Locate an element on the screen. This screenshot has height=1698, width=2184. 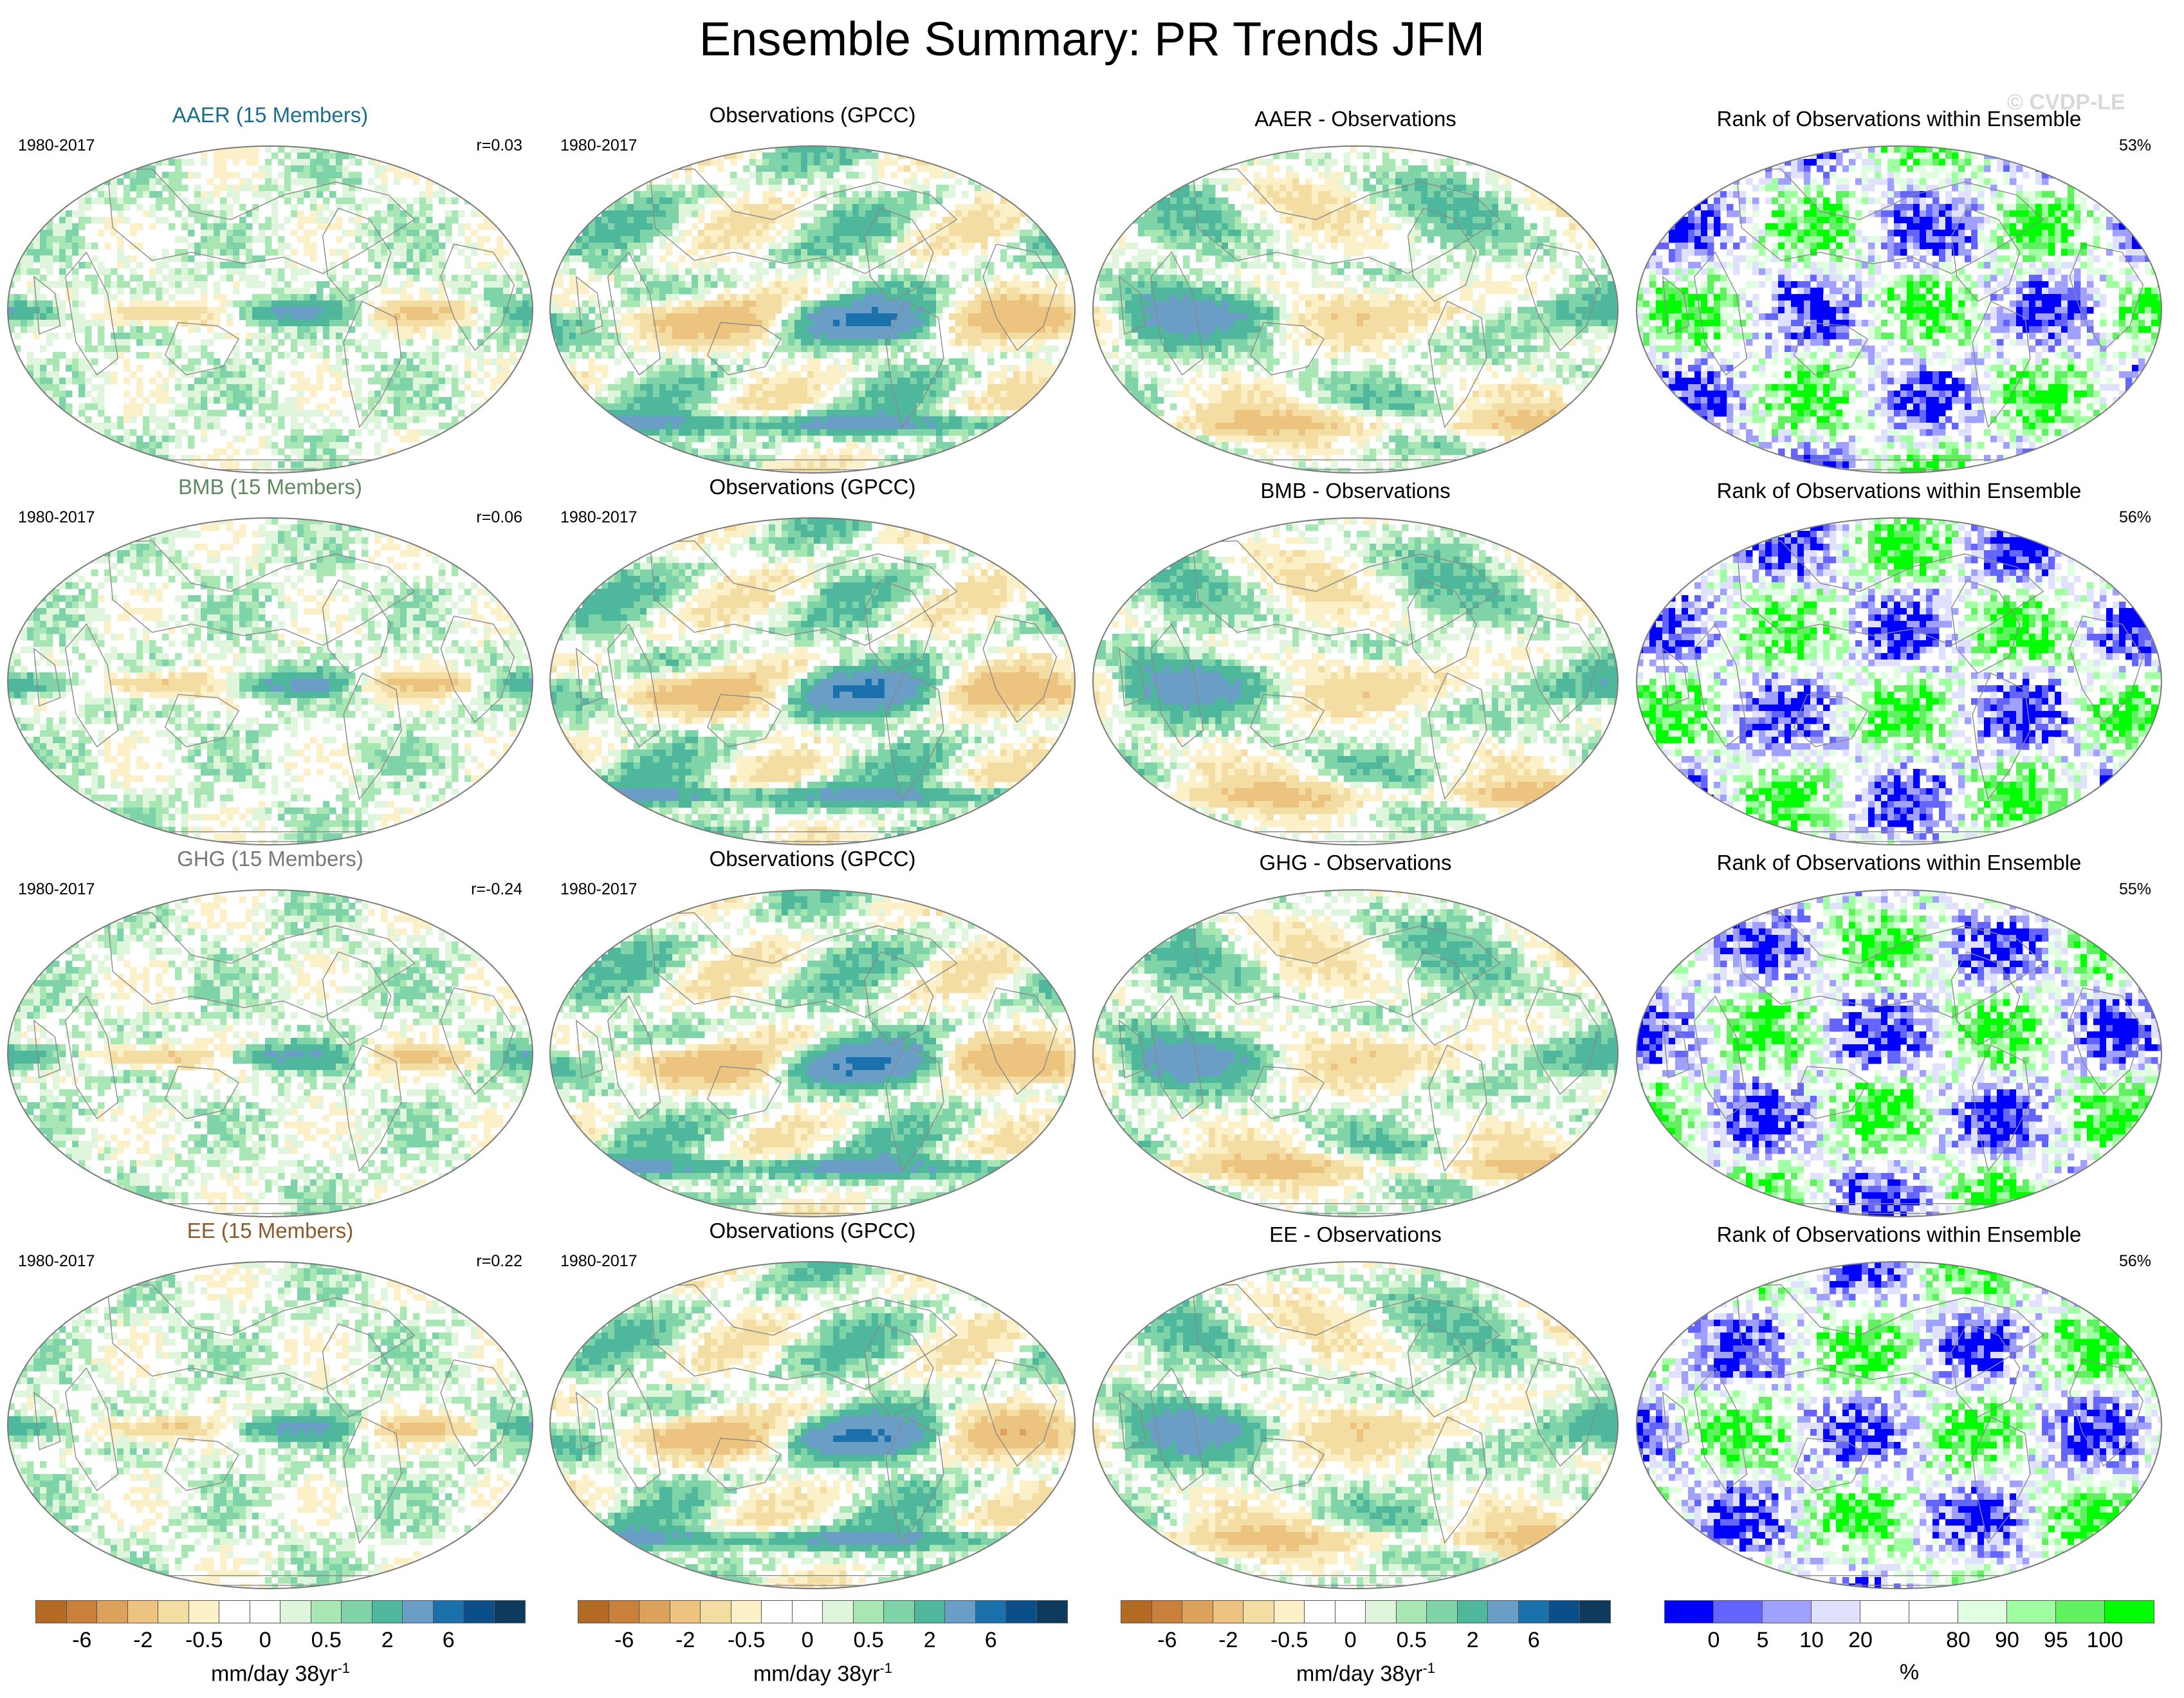
colorbar-tick-label: 80 is located at coordinates (1958, 1640).